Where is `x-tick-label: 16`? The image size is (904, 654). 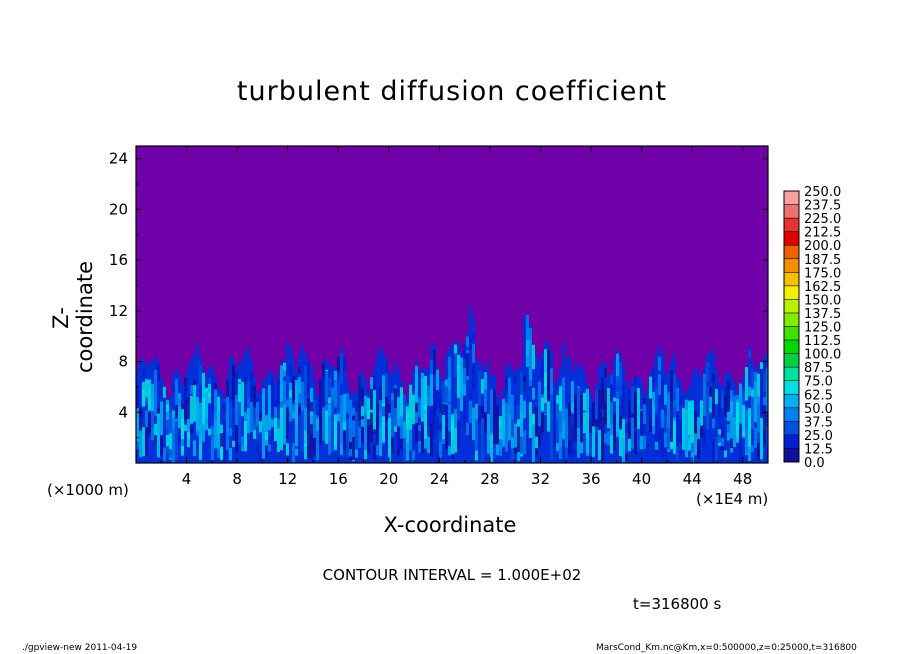 x-tick-label: 16 is located at coordinates (338, 479).